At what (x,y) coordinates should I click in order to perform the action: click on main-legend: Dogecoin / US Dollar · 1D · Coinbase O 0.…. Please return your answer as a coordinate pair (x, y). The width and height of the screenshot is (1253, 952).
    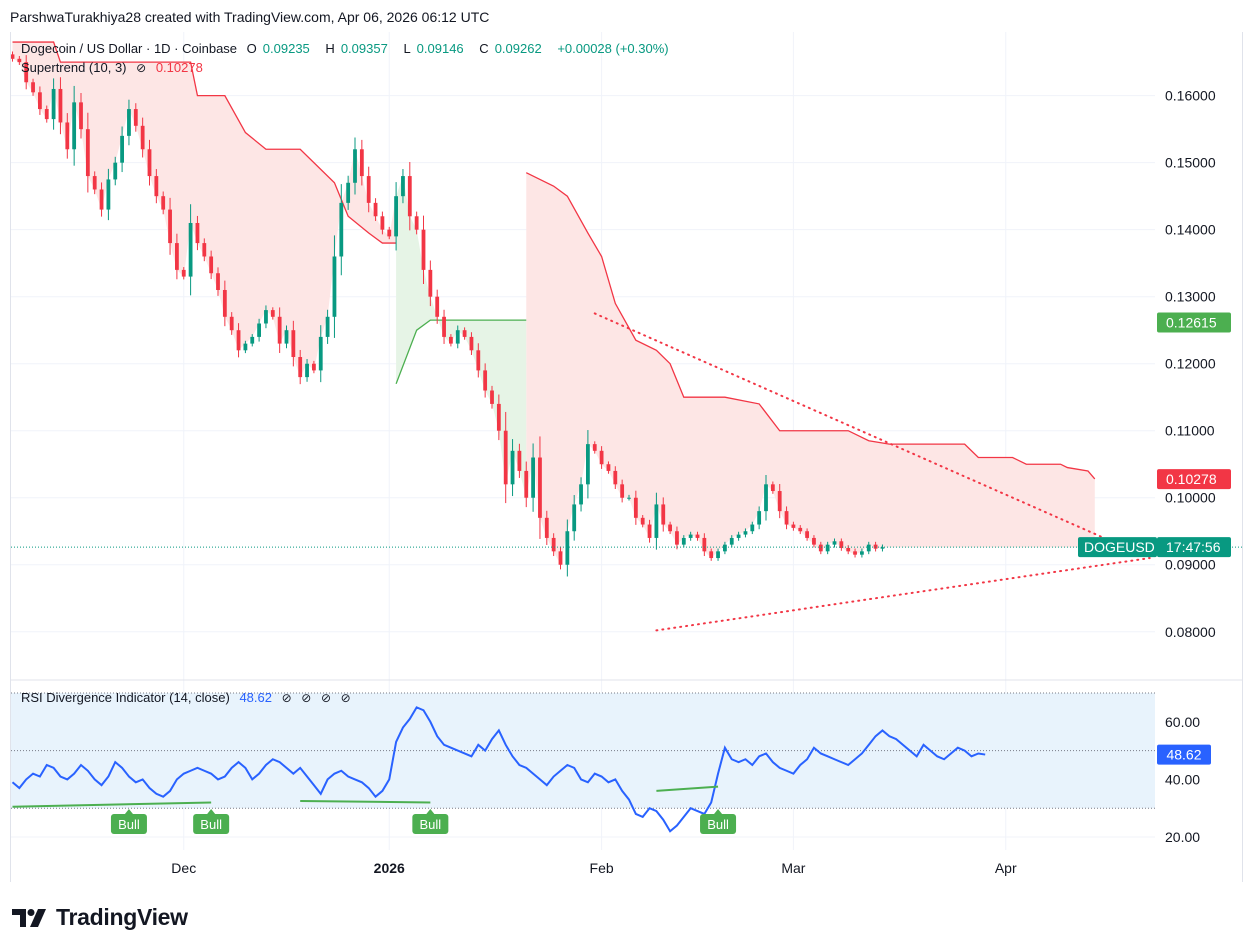
    Looking at the image, I should click on (348, 48).